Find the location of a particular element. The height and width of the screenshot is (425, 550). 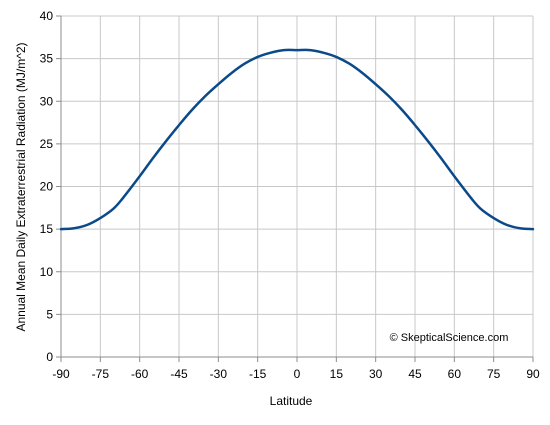

y-tick-label: 10 is located at coordinates (47, 272).